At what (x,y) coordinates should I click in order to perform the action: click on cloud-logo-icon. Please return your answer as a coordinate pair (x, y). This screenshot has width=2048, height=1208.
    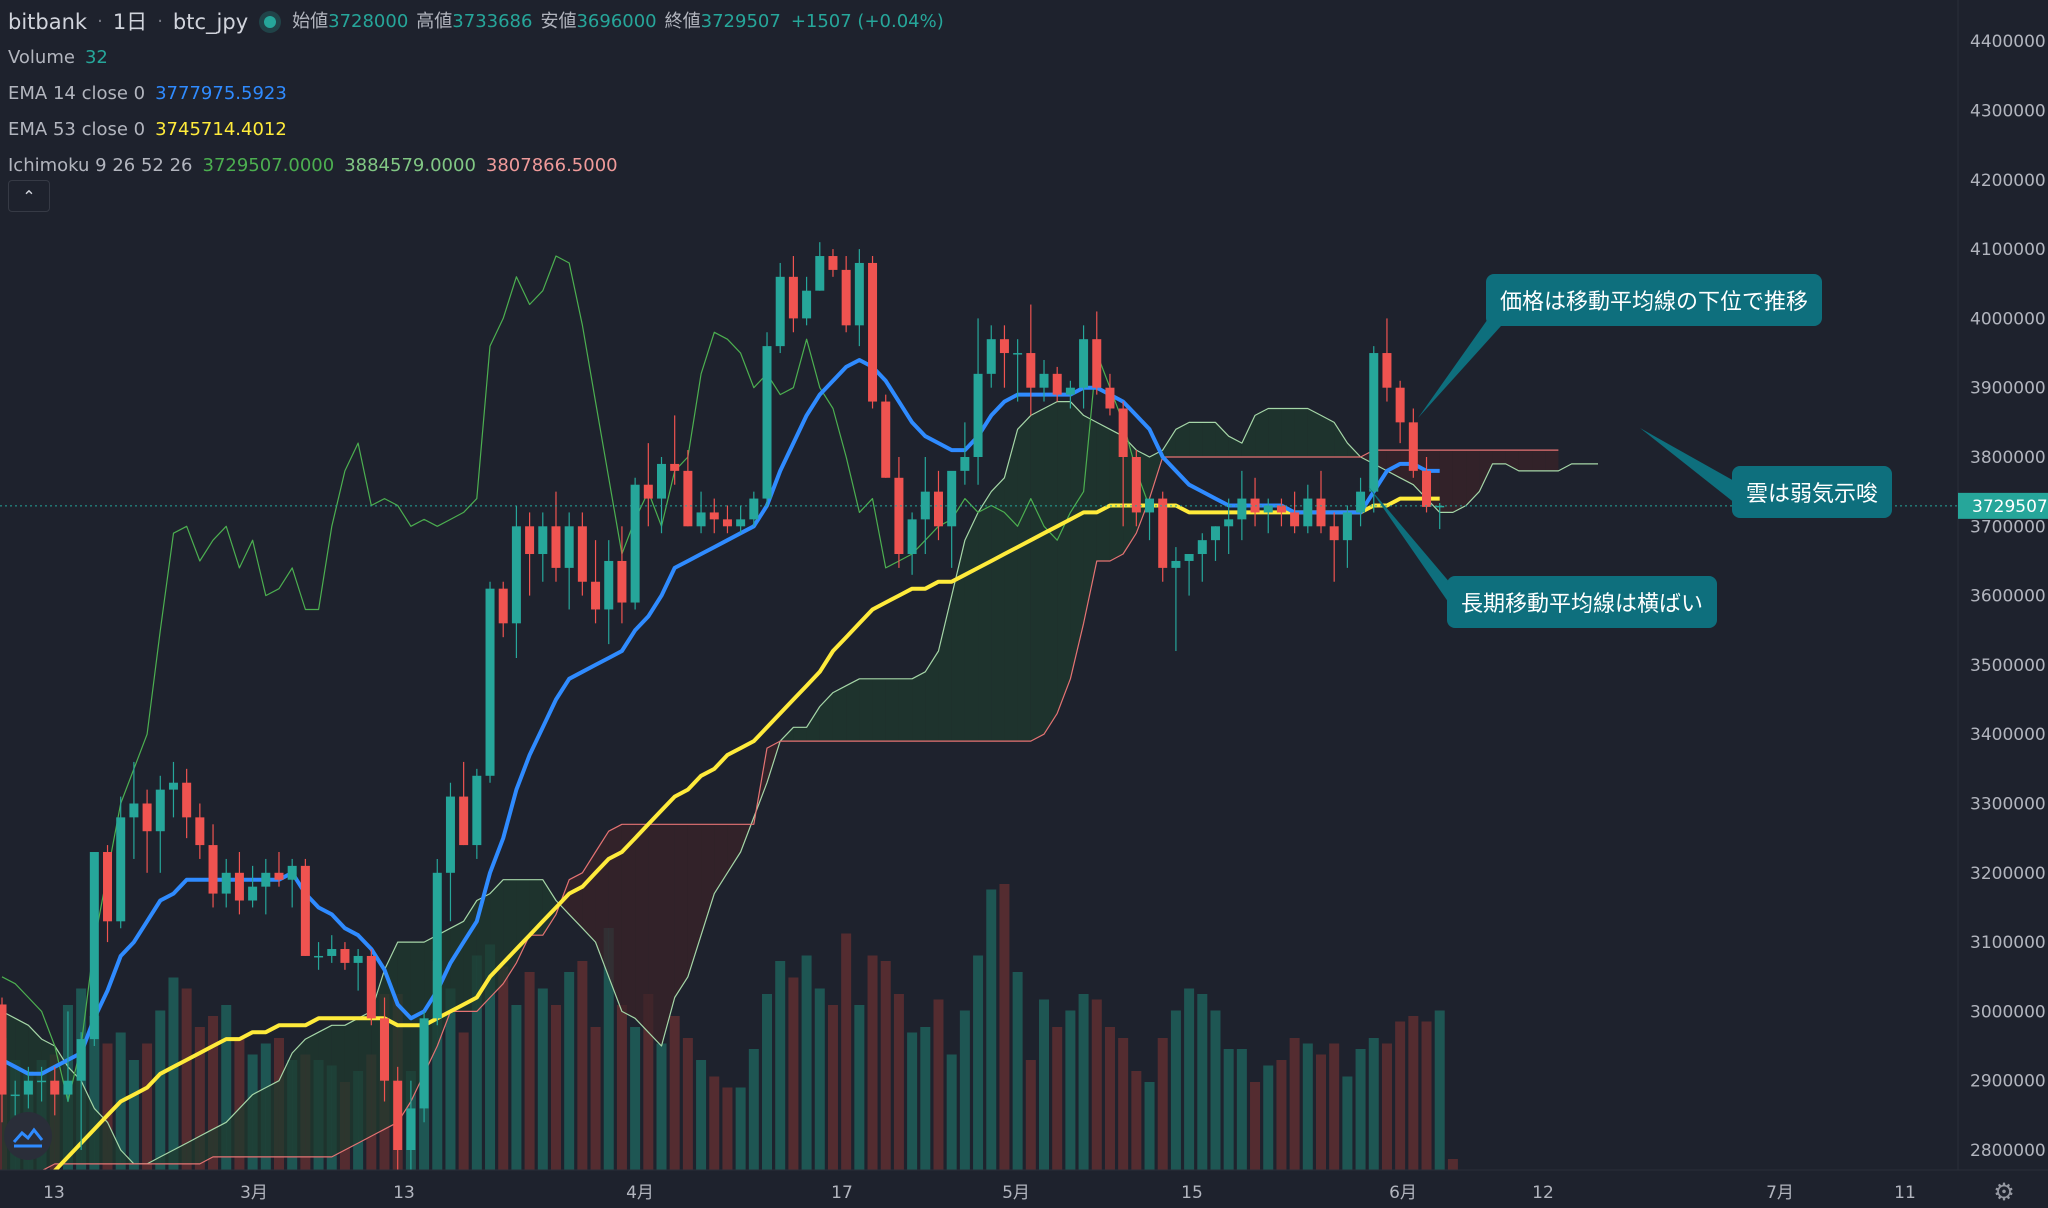
    Looking at the image, I should click on (28, 1137).